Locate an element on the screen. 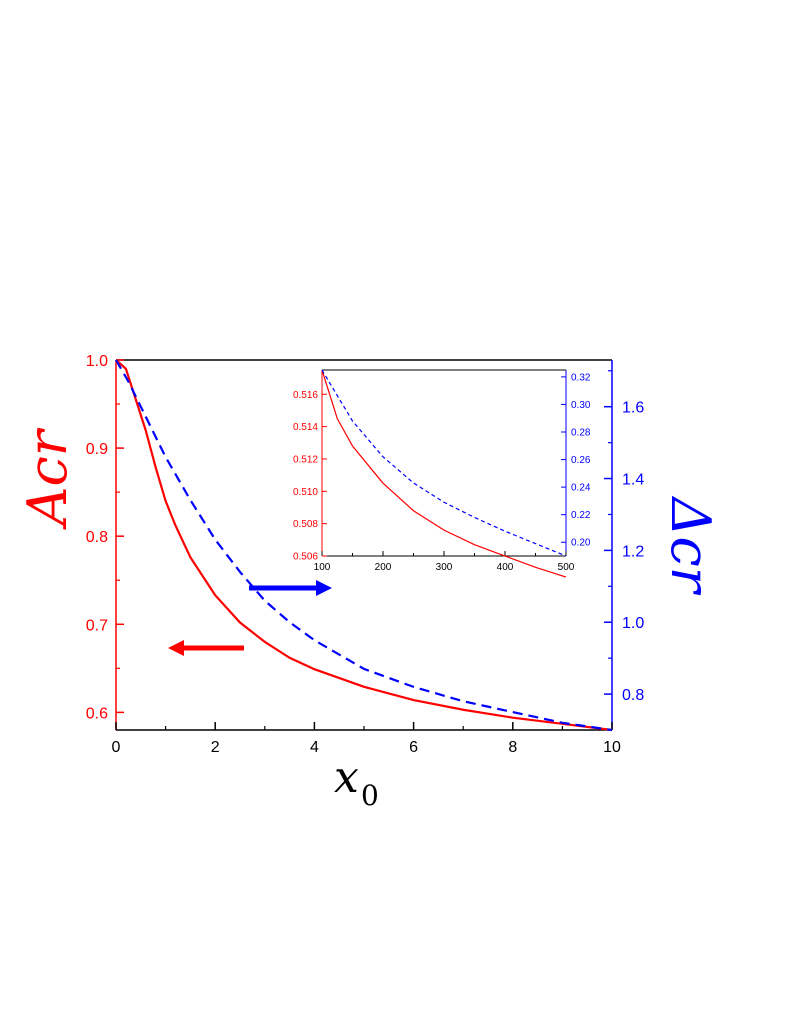 This screenshot has height=1021, width=789. right-arrow-head is located at coordinates (324, 588).